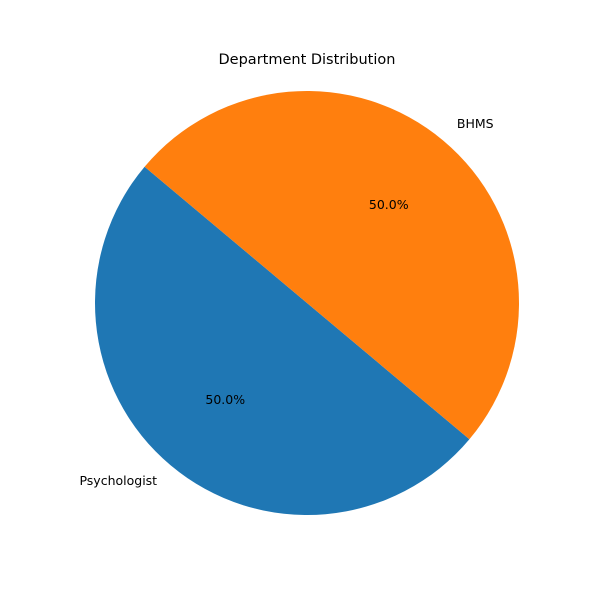 The height and width of the screenshot is (600, 600). Describe the element at coordinates (475, 123) in the screenshot. I see `slice-label-bhms: BHMS` at that location.